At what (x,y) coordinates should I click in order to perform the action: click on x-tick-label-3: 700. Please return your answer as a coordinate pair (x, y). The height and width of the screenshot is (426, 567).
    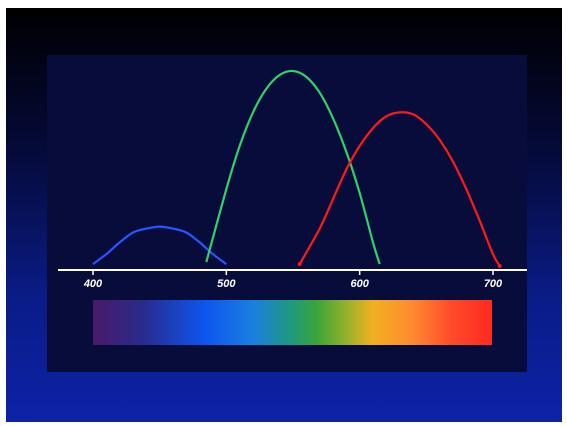
    Looking at the image, I should click on (493, 284).